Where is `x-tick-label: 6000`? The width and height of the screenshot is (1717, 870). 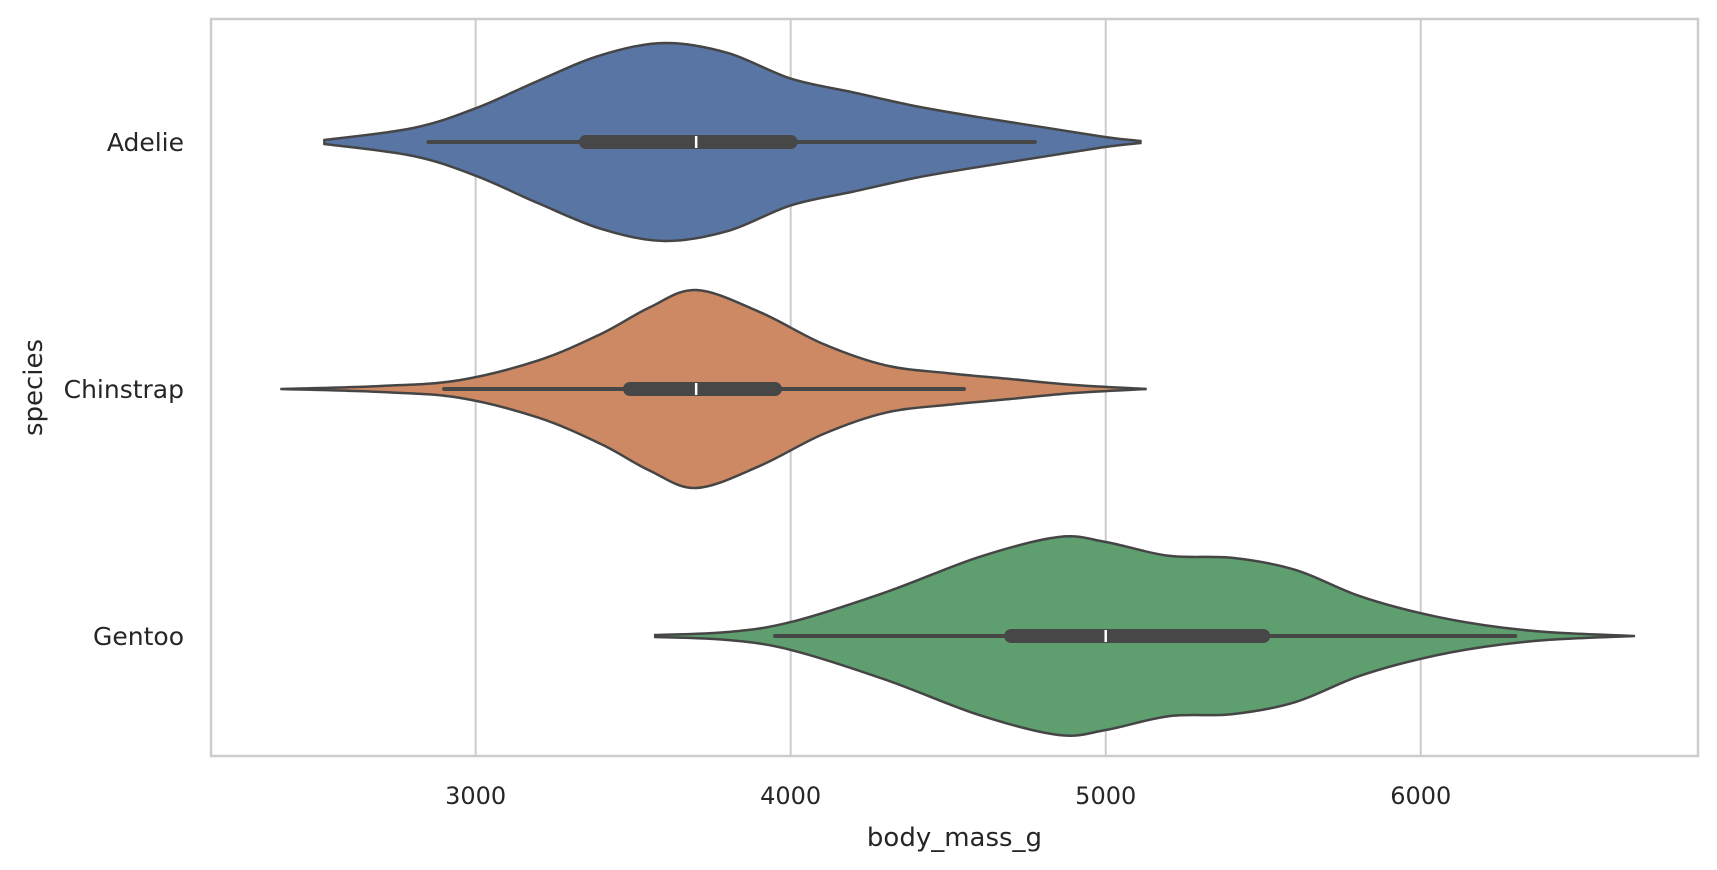 x-tick-label: 6000 is located at coordinates (1420, 796).